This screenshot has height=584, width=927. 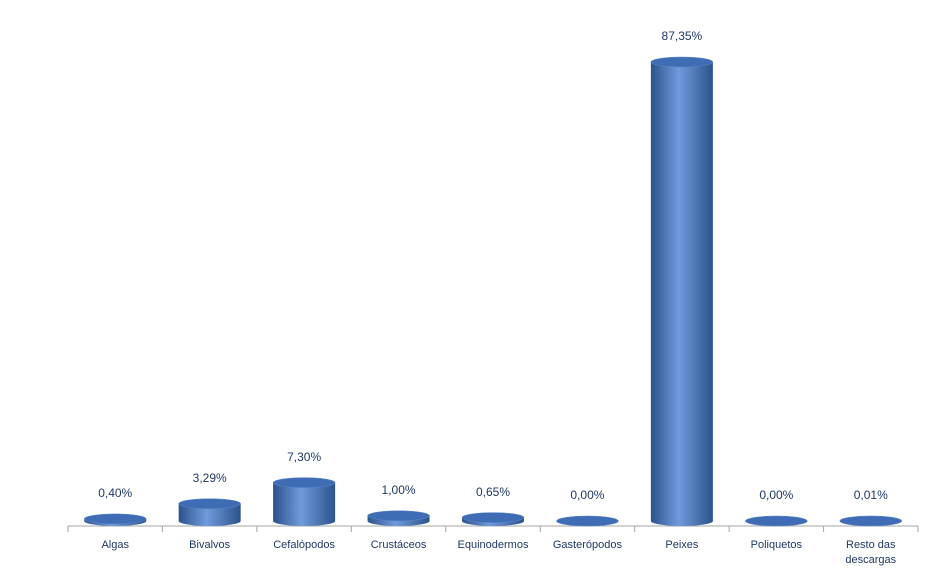 I want to click on value-label: 87,35%, so click(x=682, y=36).